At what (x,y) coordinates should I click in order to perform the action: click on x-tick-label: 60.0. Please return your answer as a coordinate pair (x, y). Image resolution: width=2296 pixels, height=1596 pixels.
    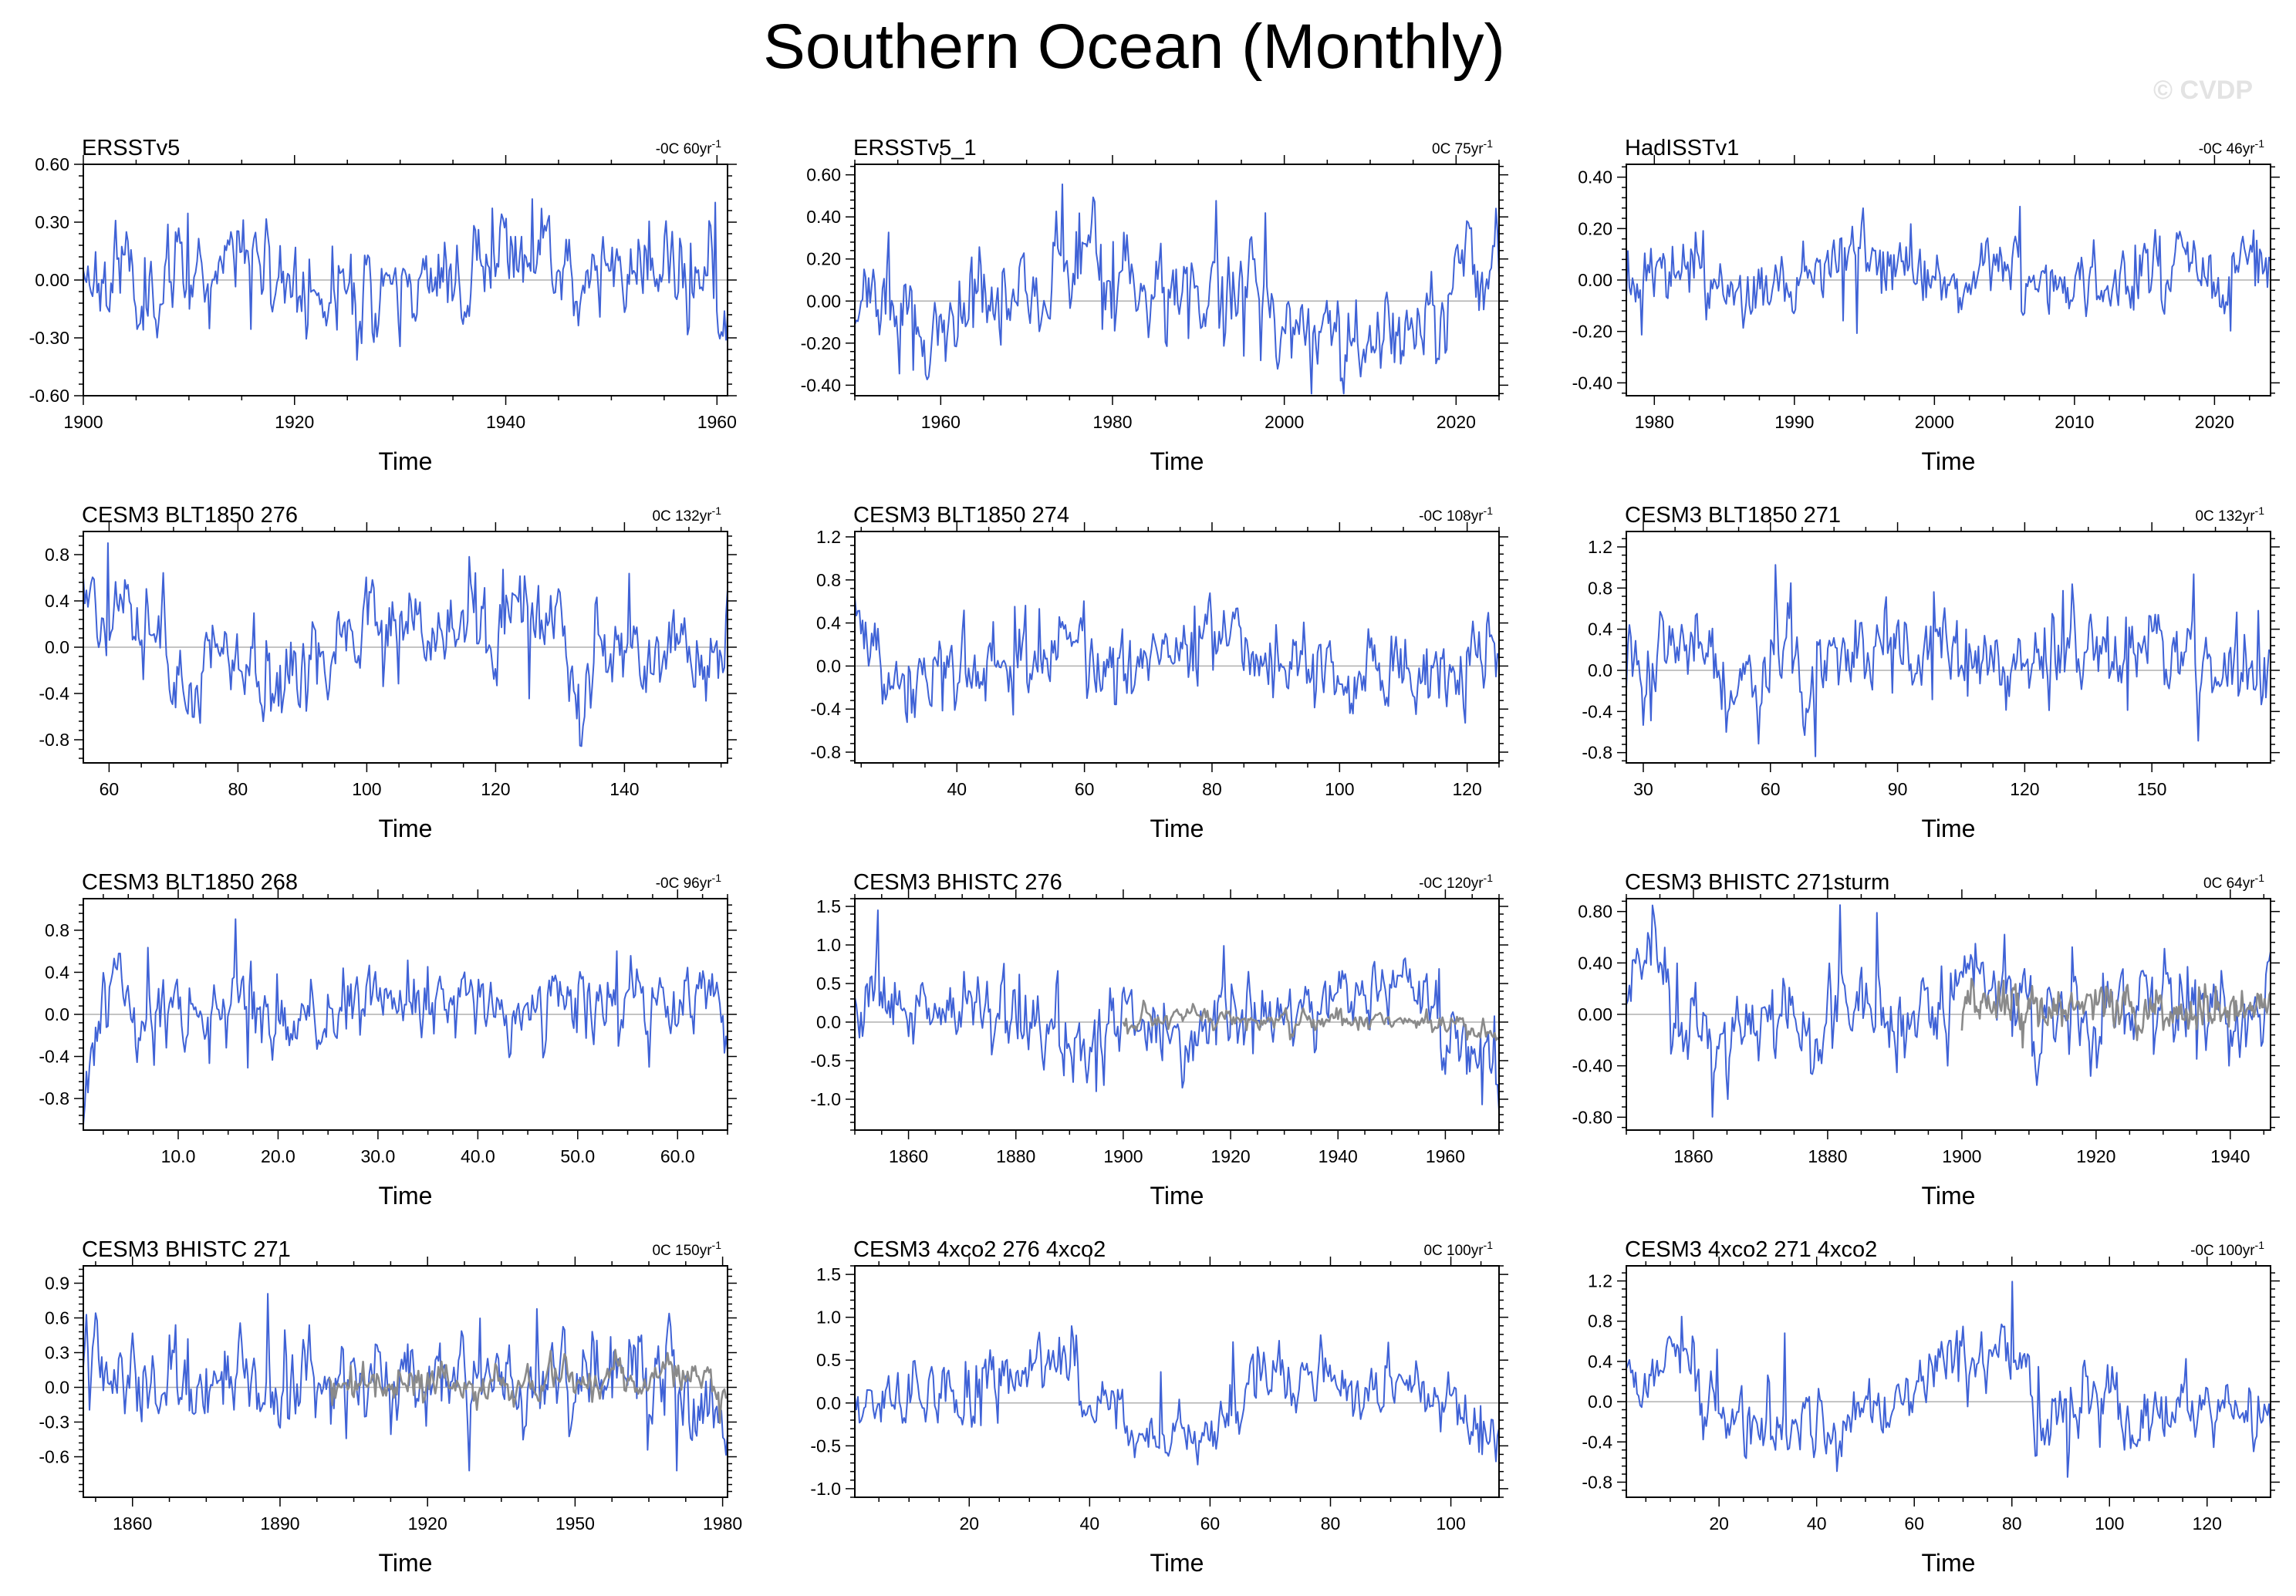
    Looking at the image, I should click on (677, 1156).